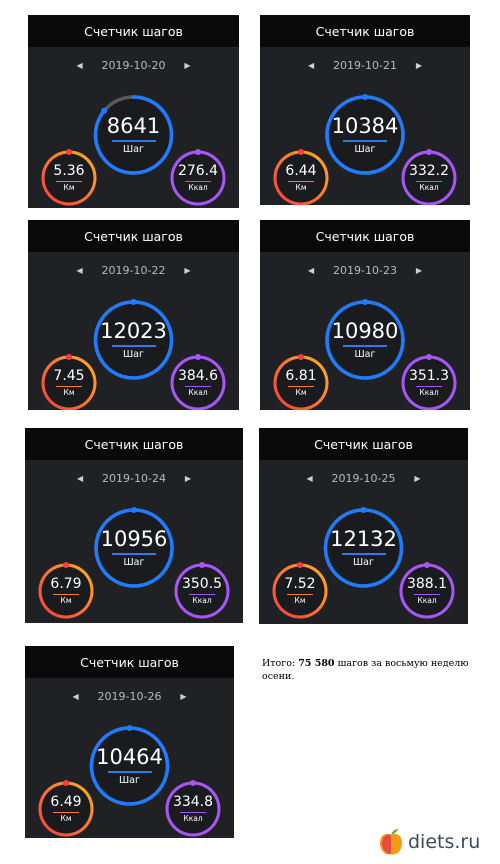  I want to click on km-readout: 6.79 Км, so click(66, 591).